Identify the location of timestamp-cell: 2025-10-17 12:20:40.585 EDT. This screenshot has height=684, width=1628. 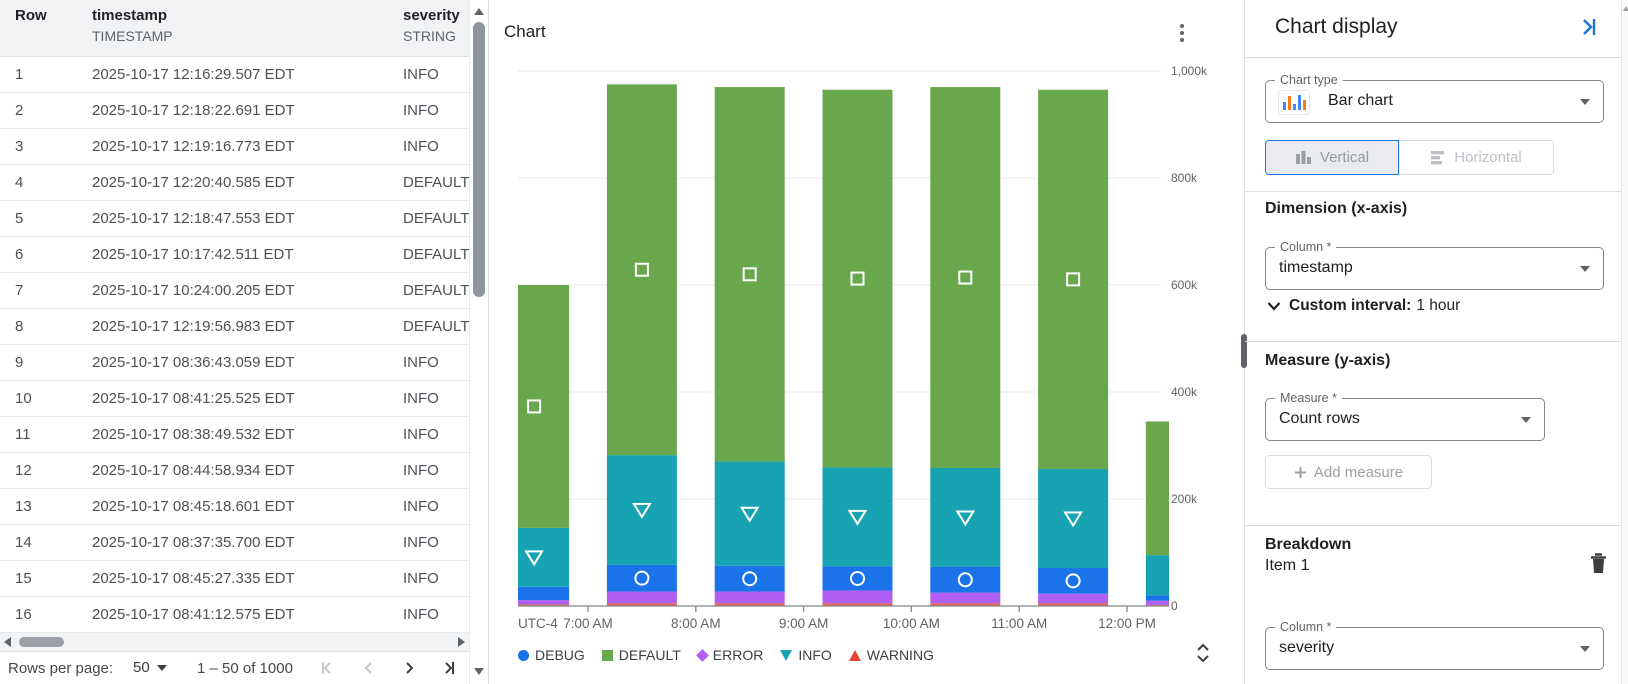
(193, 182).